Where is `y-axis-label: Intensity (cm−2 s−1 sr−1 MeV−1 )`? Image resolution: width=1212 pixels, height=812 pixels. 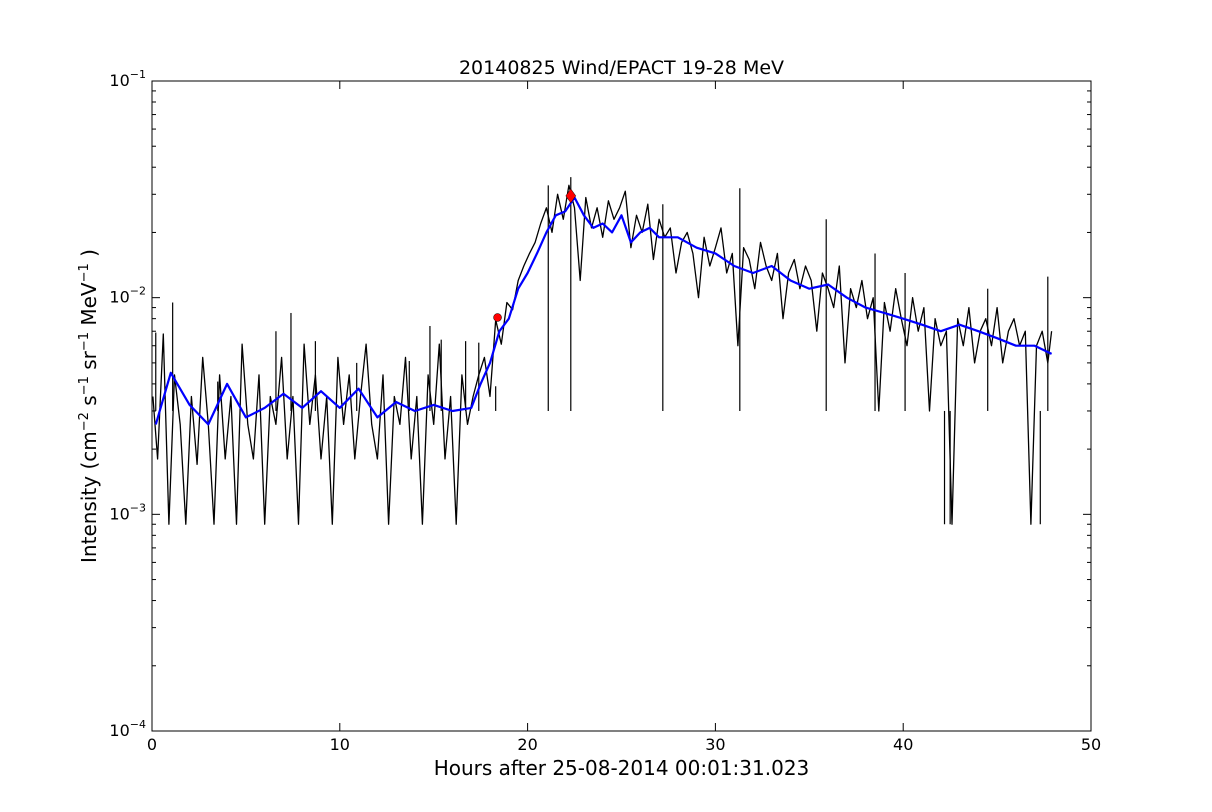 y-axis-label: Intensity (cm−2 s−1 sr−1 MeV−1 ) is located at coordinates (89, 406).